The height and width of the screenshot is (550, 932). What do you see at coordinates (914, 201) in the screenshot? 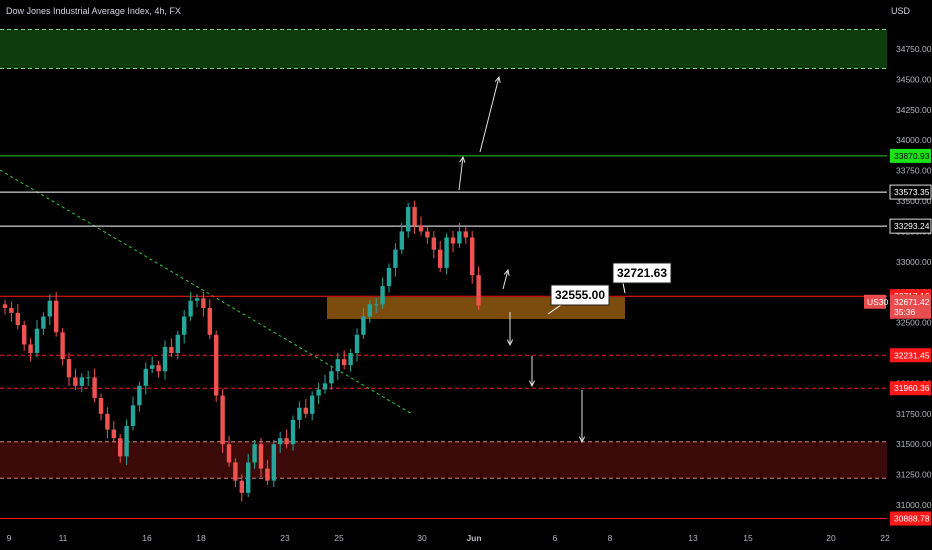
I see `price-tick-label: 33500.00` at bounding box center [914, 201].